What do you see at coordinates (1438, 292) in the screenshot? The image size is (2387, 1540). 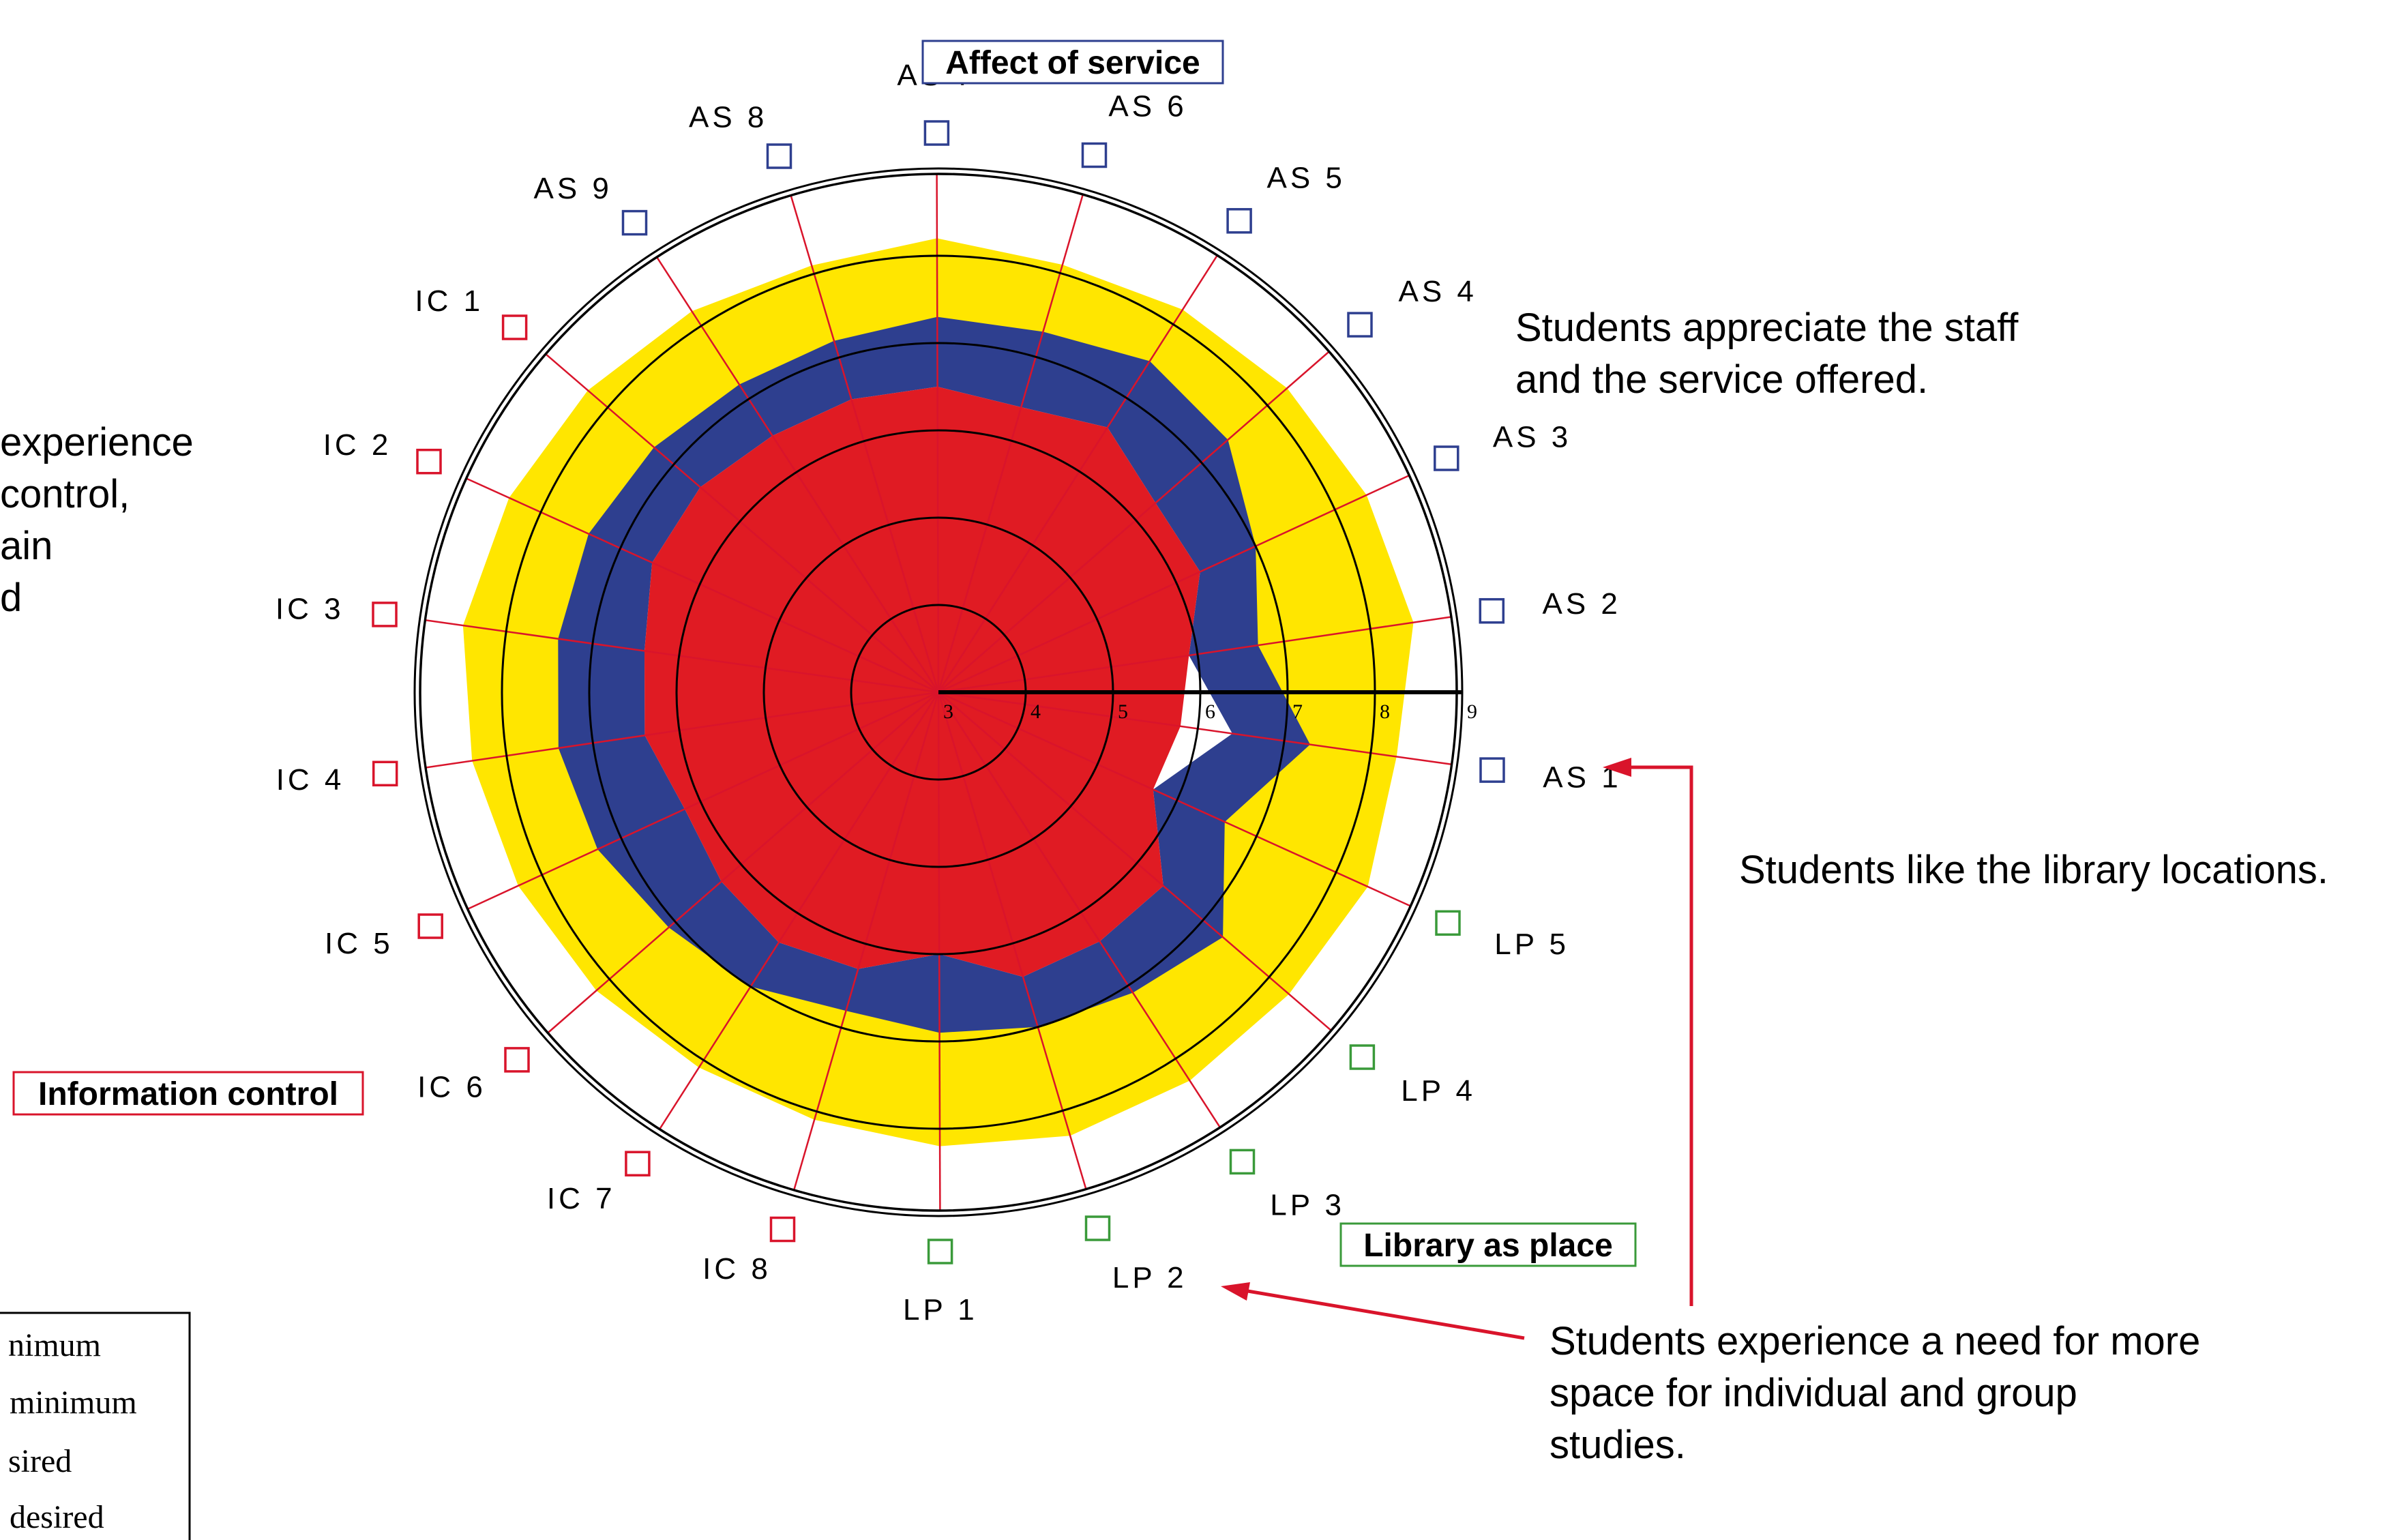 I see `axis-label: AS 4` at bounding box center [1438, 292].